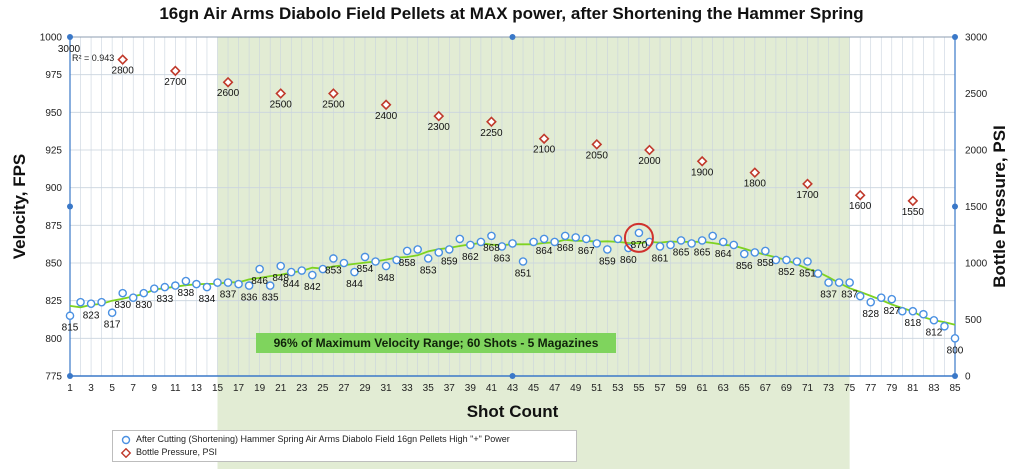  I want to click on pressure-data-label: 1600, so click(860, 206).